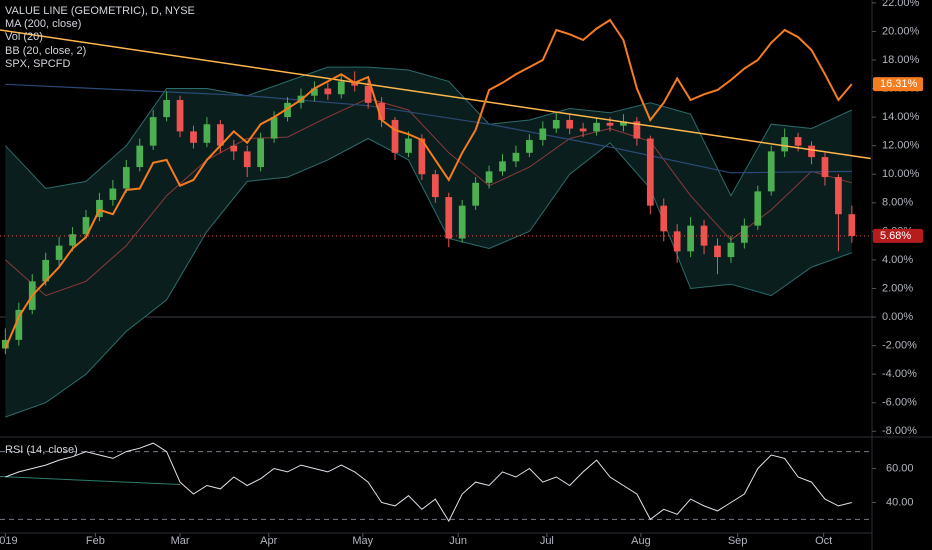 This screenshot has width=932, height=550. What do you see at coordinates (37, 64) in the screenshot?
I see `legend-entry: SPX, SPCFD` at bounding box center [37, 64].